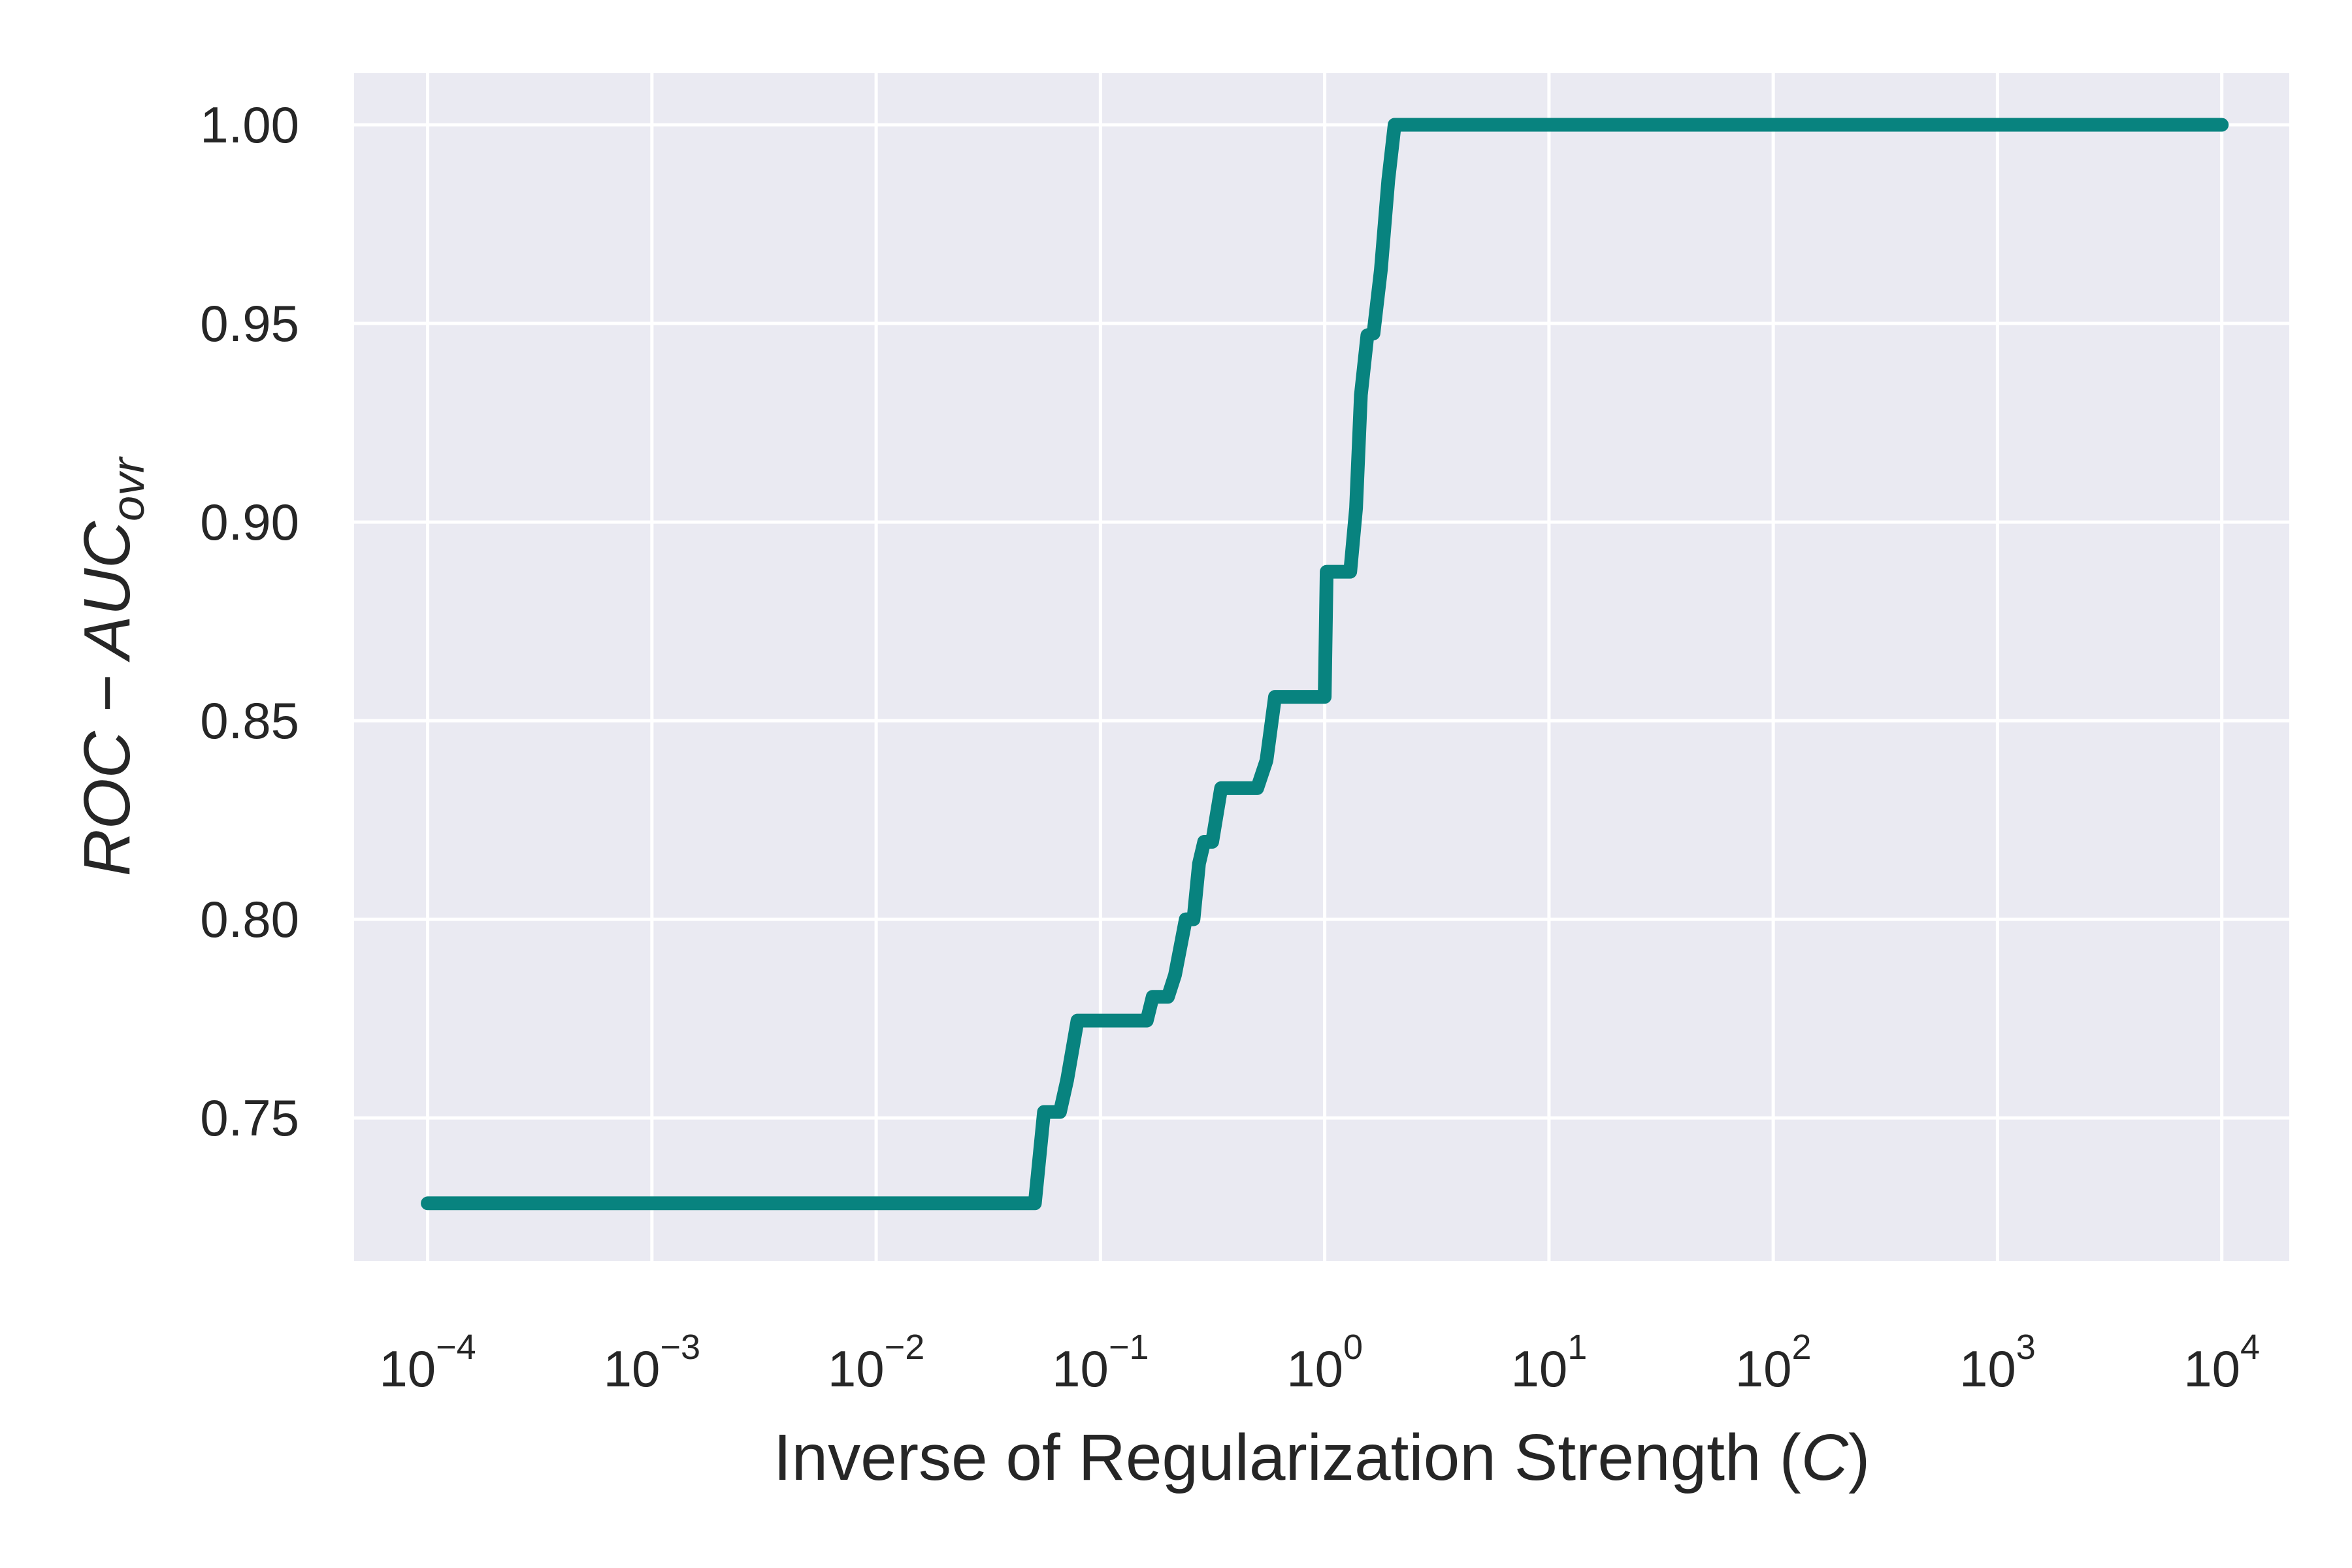  What do you see at coordinates (1801, 1347) in the screenshot?
I see `x-tick-exponent: 2` at bounding box center [1801, 1347].